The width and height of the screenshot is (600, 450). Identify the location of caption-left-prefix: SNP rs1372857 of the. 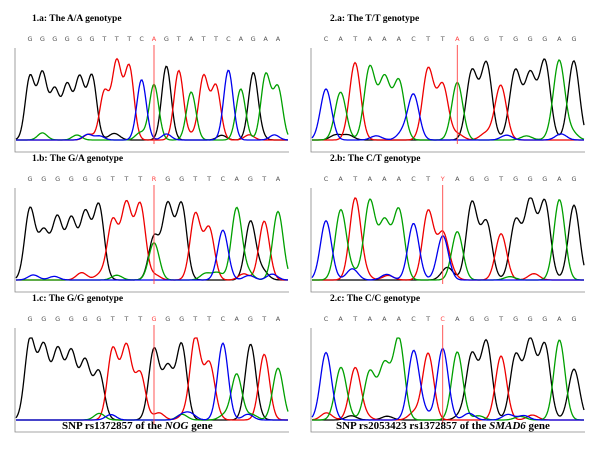
(113, 426).